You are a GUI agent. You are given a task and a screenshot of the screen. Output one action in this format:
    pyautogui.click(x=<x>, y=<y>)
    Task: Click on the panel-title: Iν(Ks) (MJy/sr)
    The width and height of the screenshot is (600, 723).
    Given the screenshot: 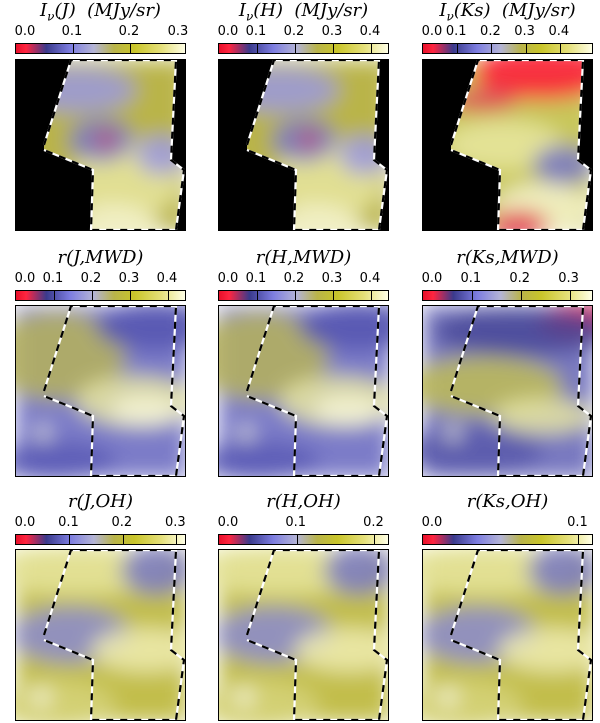 What is the action you would take?
    pyautogui.click(x=507, y=12)
    